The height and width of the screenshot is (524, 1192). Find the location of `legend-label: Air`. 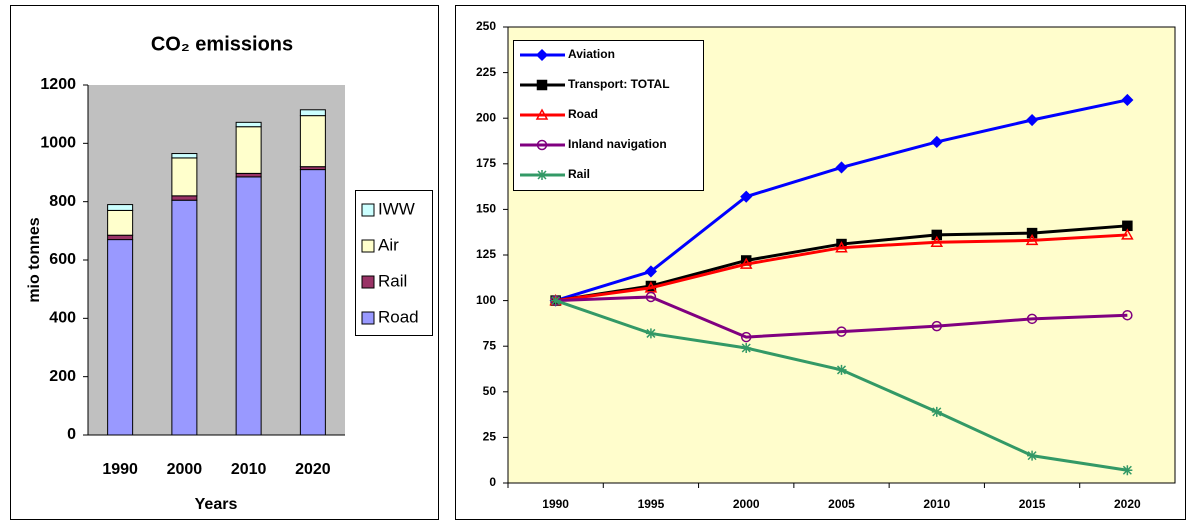

legend-label: Air is located at coordinates (388, 244).